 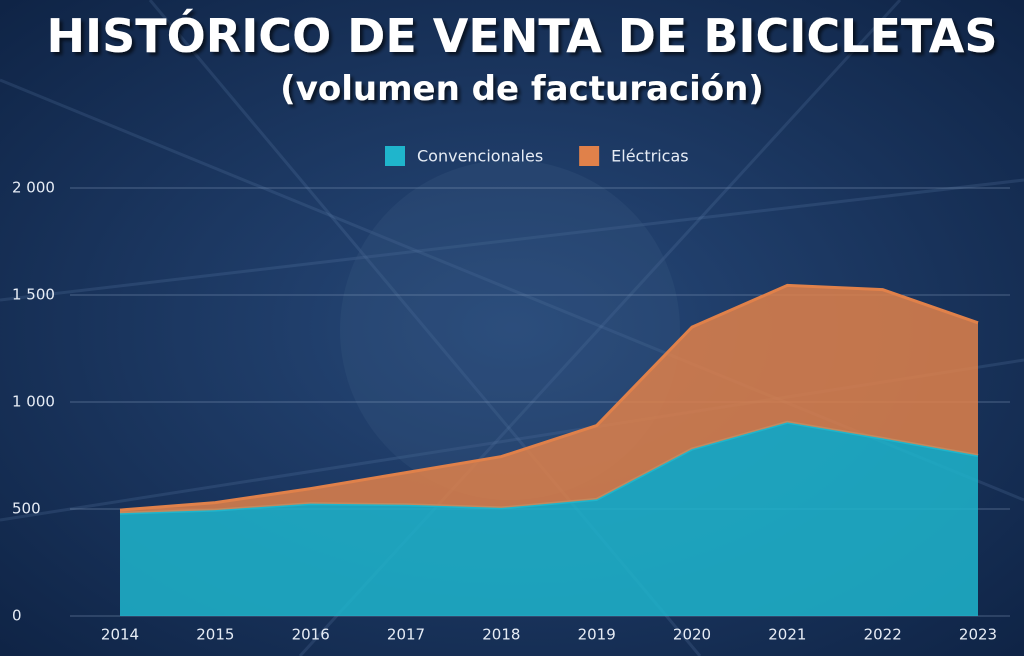 What do you see at coordinates (501, 635) in the screenshot?
I see `x-tick-label: 2018` at bounding box center [501, 635].